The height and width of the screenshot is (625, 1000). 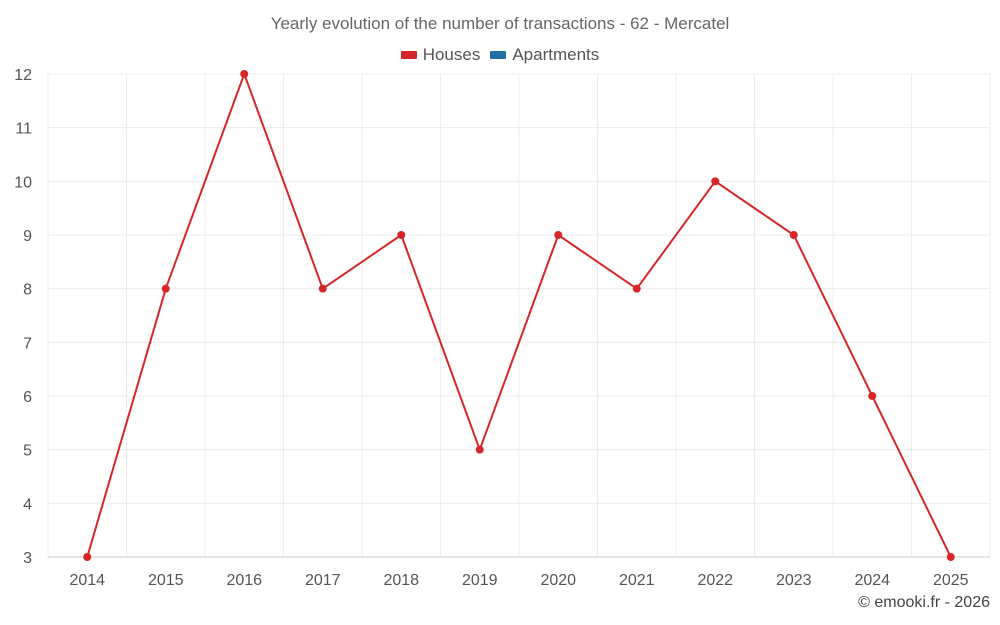 What do you see at coordinates (87, 580) in the screenshot?
I see `x-tick-label: 2014` at bounding box center [87, 580].